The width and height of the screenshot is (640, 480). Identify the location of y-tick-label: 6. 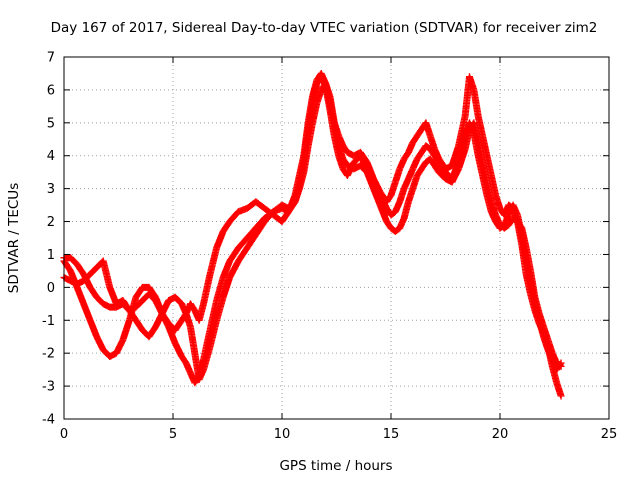
(51, 90).